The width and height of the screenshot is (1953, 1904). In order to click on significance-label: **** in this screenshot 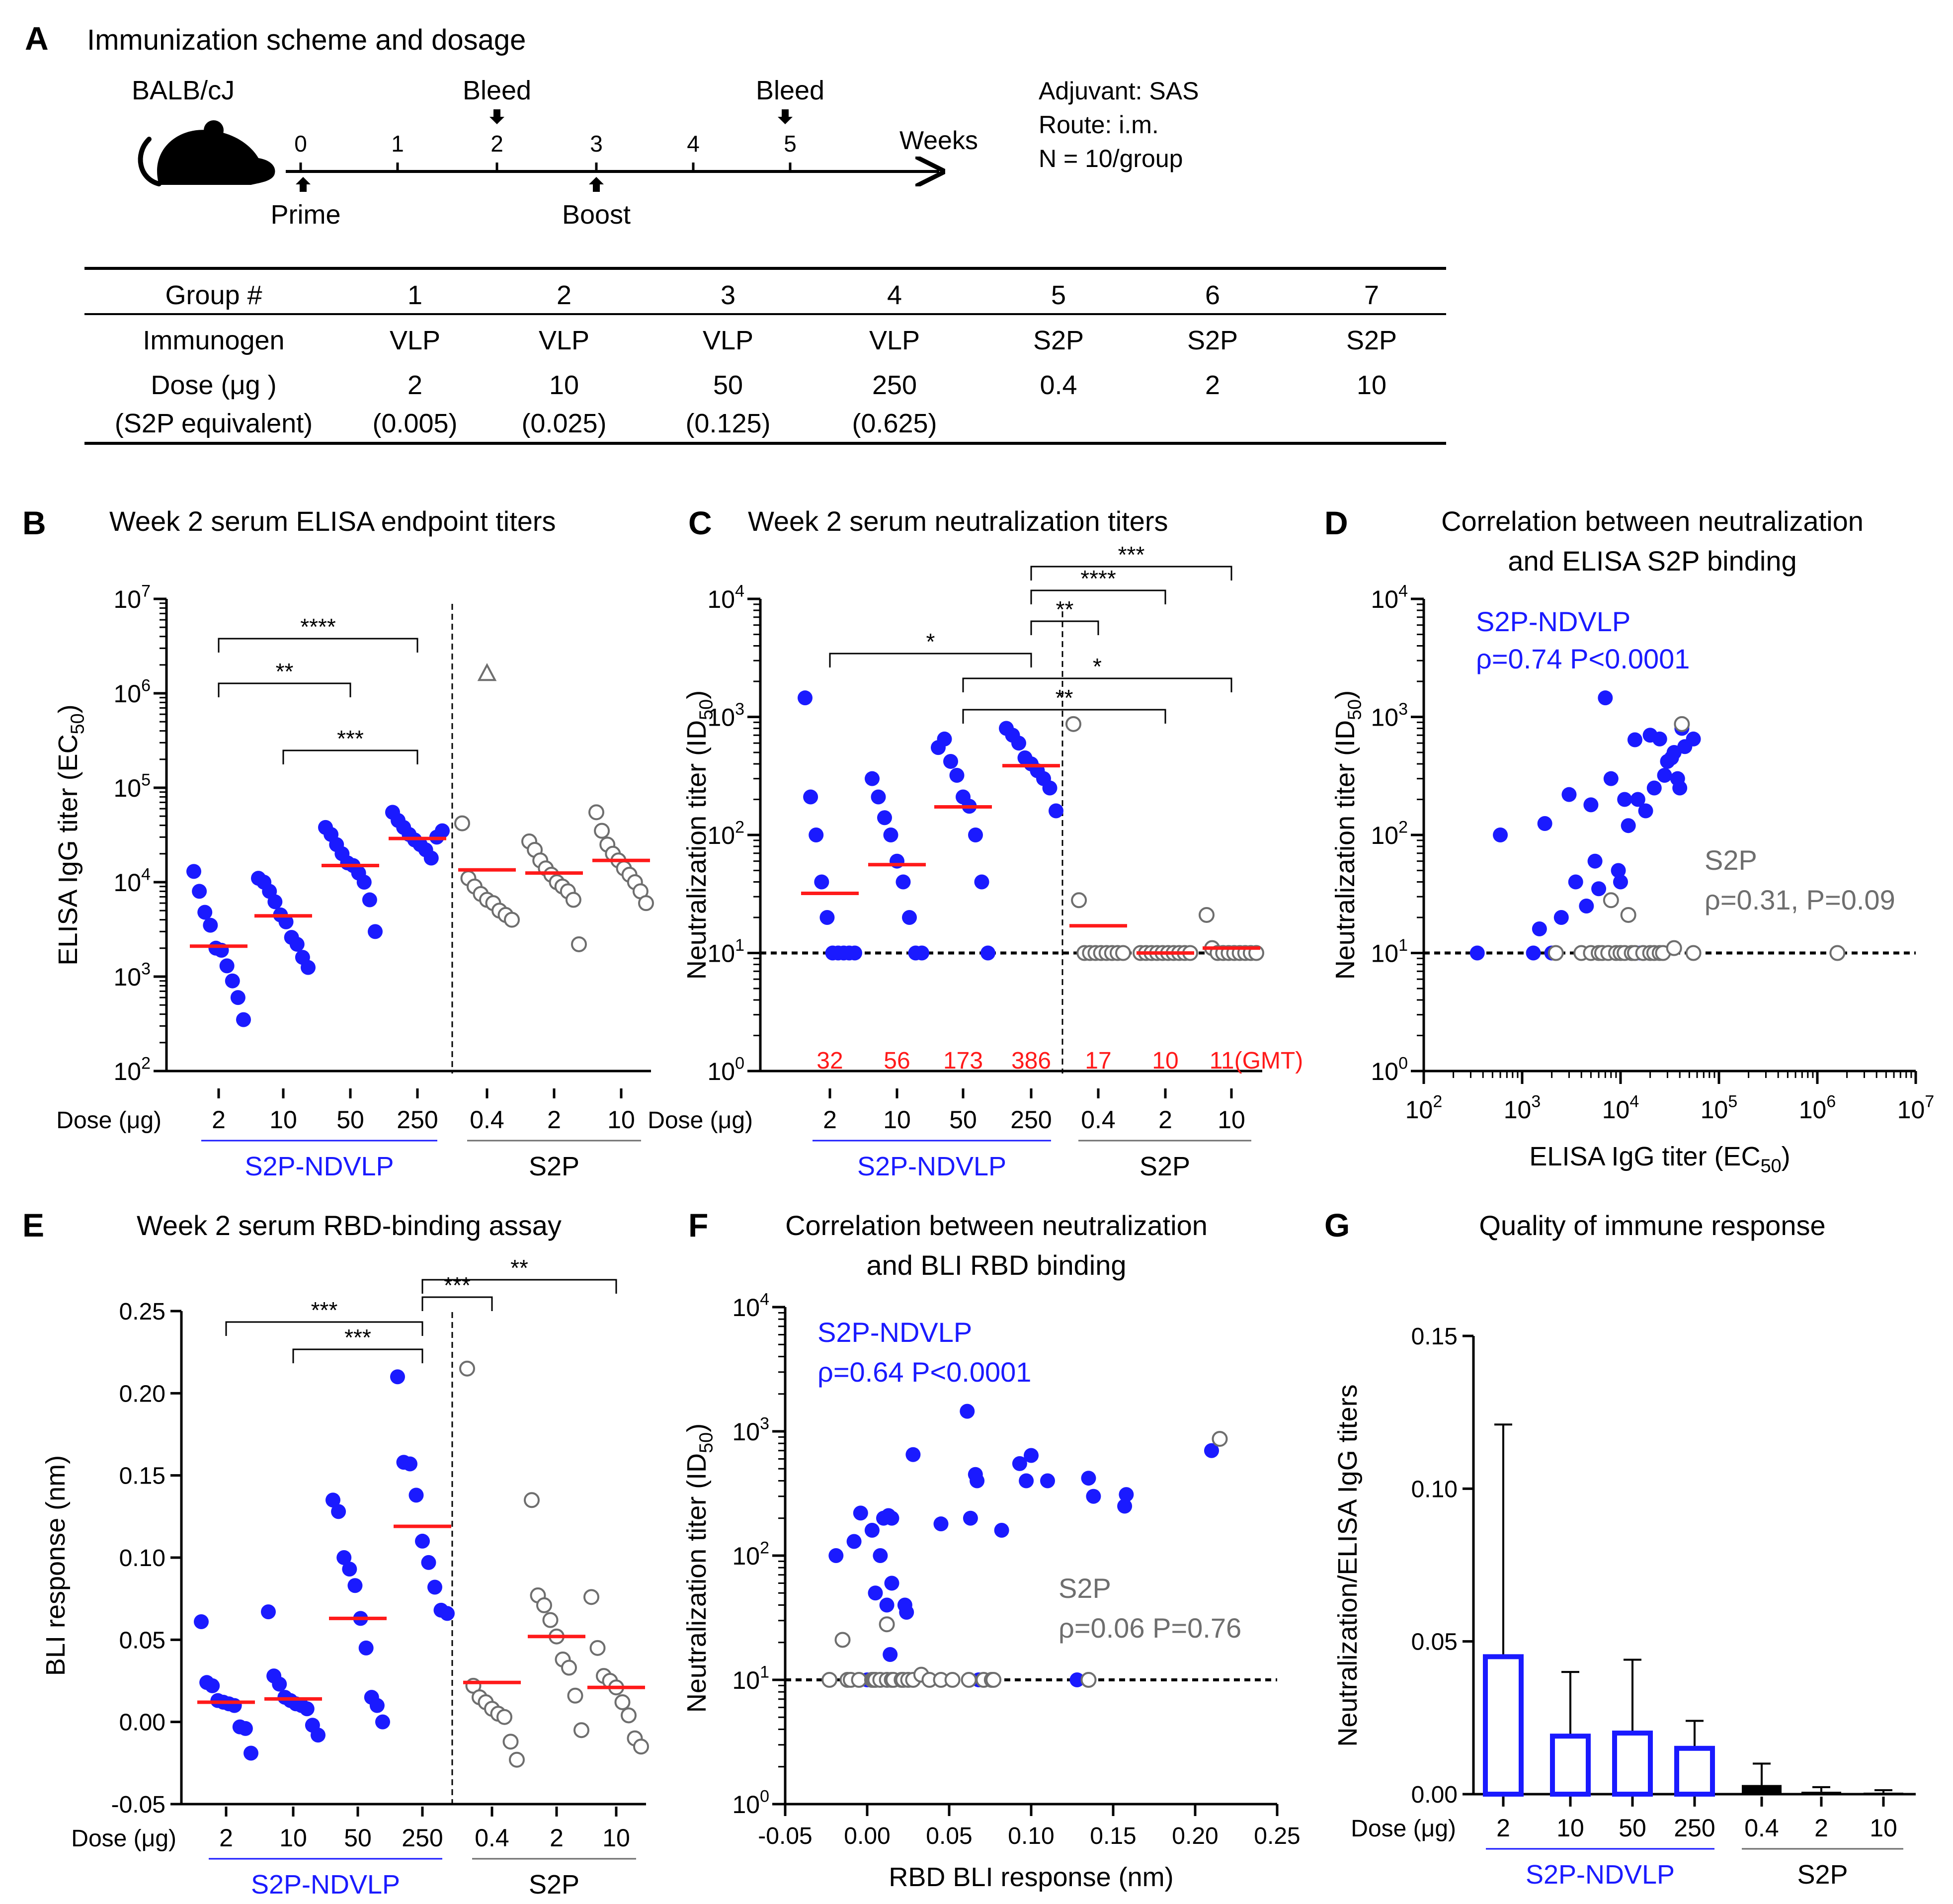, I will do `click(1098, 579)`.